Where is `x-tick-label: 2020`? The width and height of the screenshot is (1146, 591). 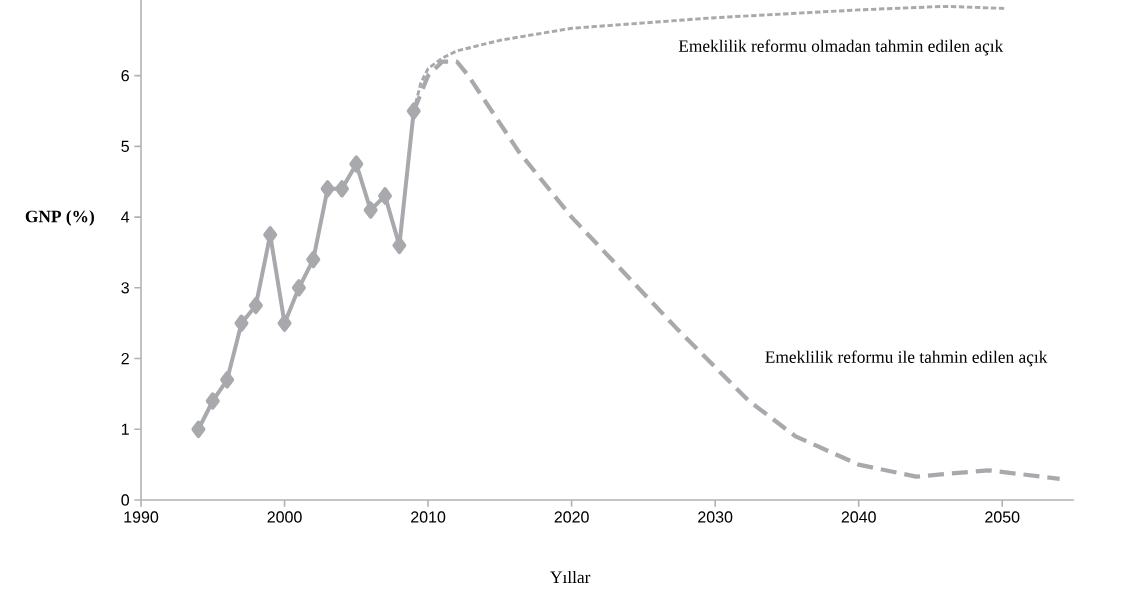
x-tick-label: 2020 is located at coordinates (571, 517).